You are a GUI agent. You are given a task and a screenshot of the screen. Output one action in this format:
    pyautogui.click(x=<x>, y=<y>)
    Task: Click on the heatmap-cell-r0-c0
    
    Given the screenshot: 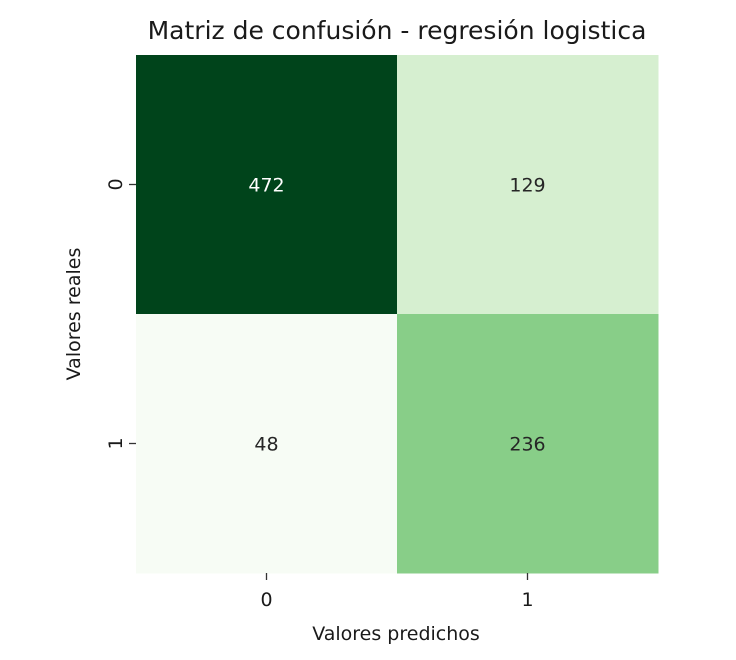 What is the action you would take?
    pyautogui.click(x=267, y=185)
    